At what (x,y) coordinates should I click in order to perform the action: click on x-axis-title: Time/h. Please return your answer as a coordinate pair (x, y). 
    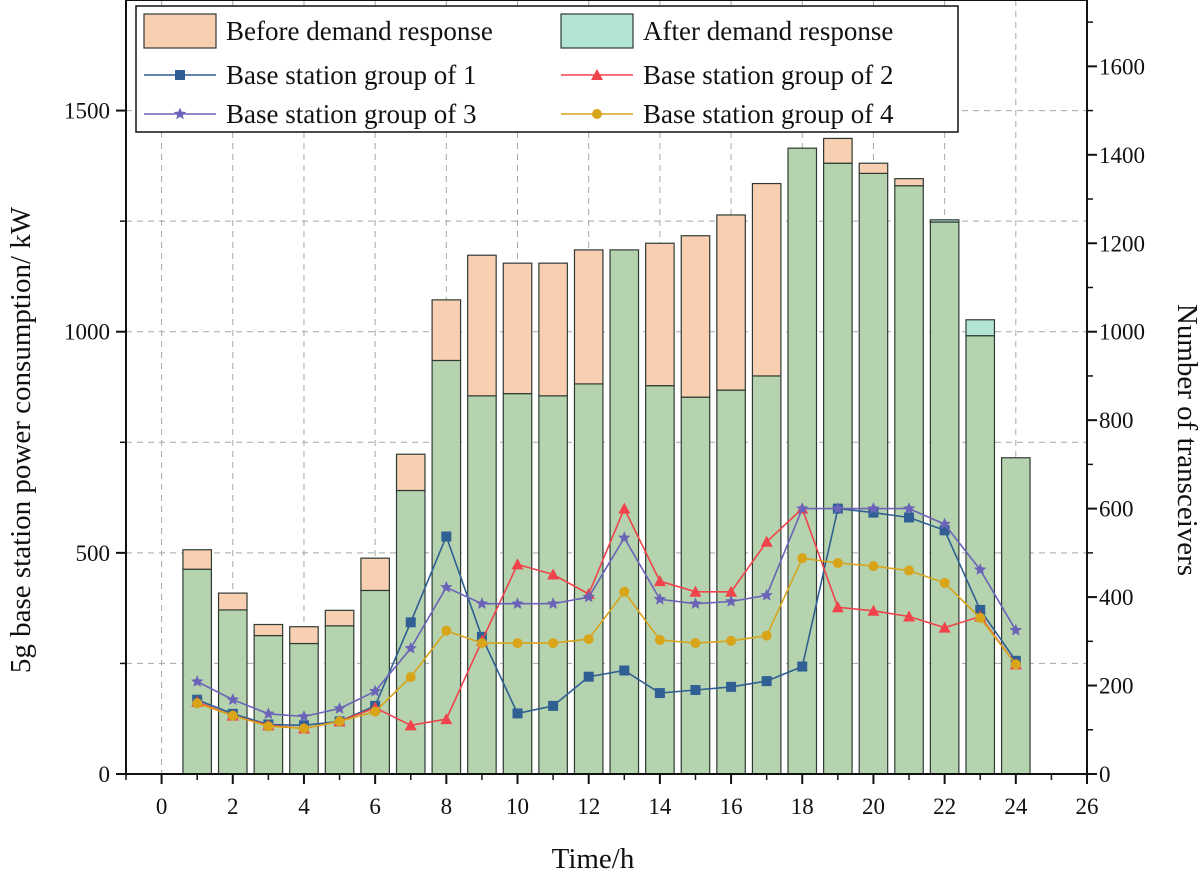
    Looking at the image, I should click on (593, 859).